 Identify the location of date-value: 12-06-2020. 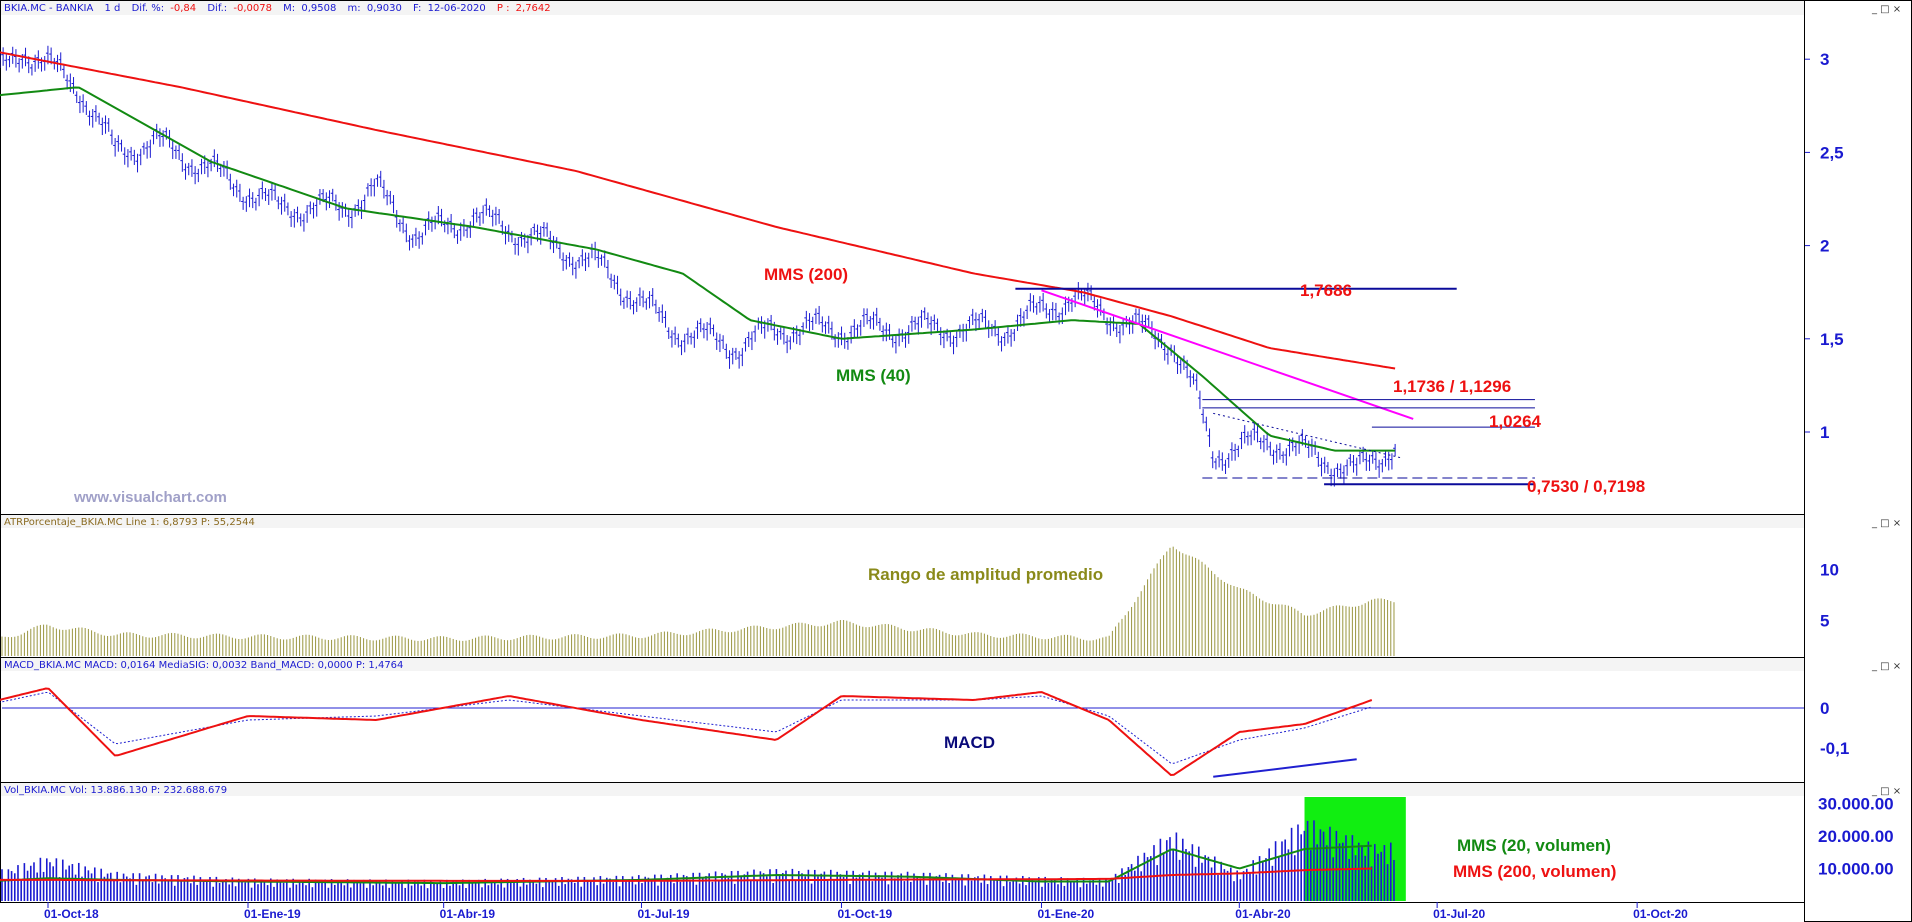
(457, 8).